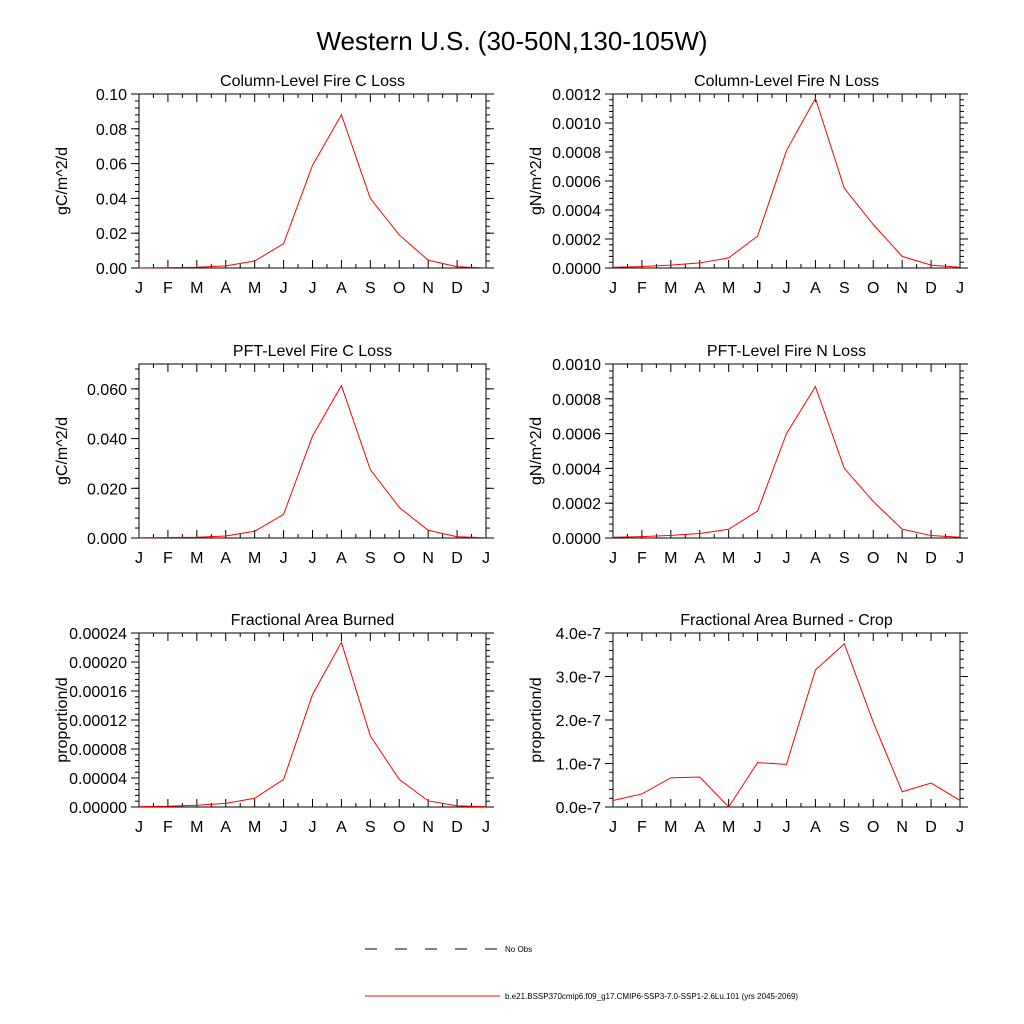 This screenshot has width=1024, height=1024. Describe the element at coordinates (578, 678) in the screenshot. I see `y-tick-label: 3.0e-7` at that location.